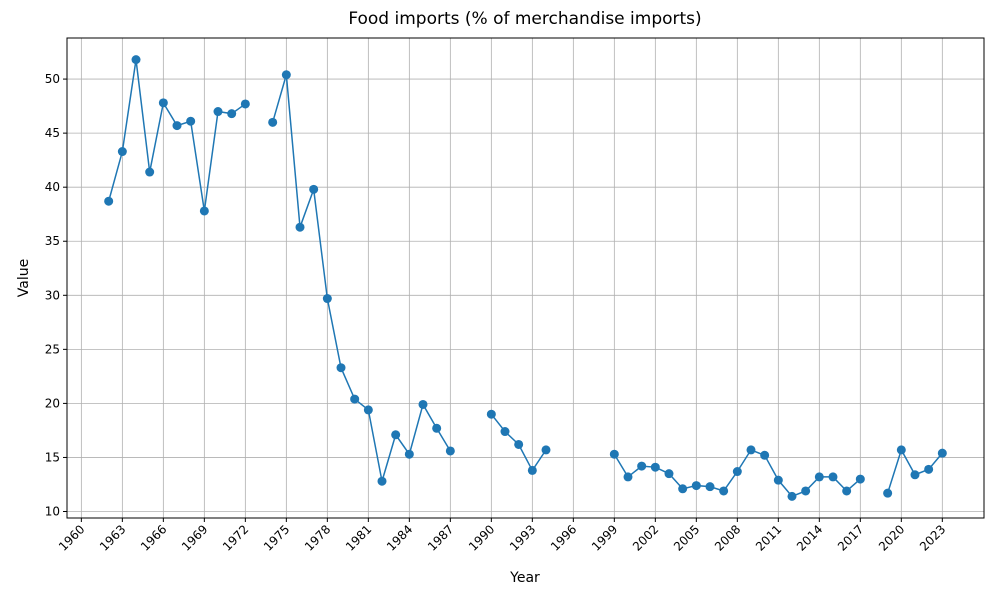 This screenshot has height=604, width=1000. I want to click on x-tick-label: 2011, so click(768, 537).